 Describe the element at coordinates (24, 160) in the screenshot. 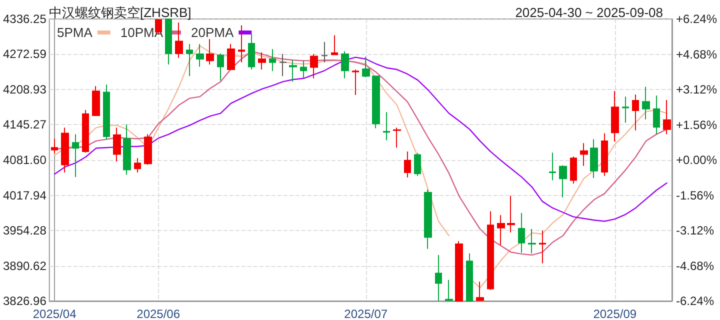

I see `y-tick-label: 4081.60` at that location.